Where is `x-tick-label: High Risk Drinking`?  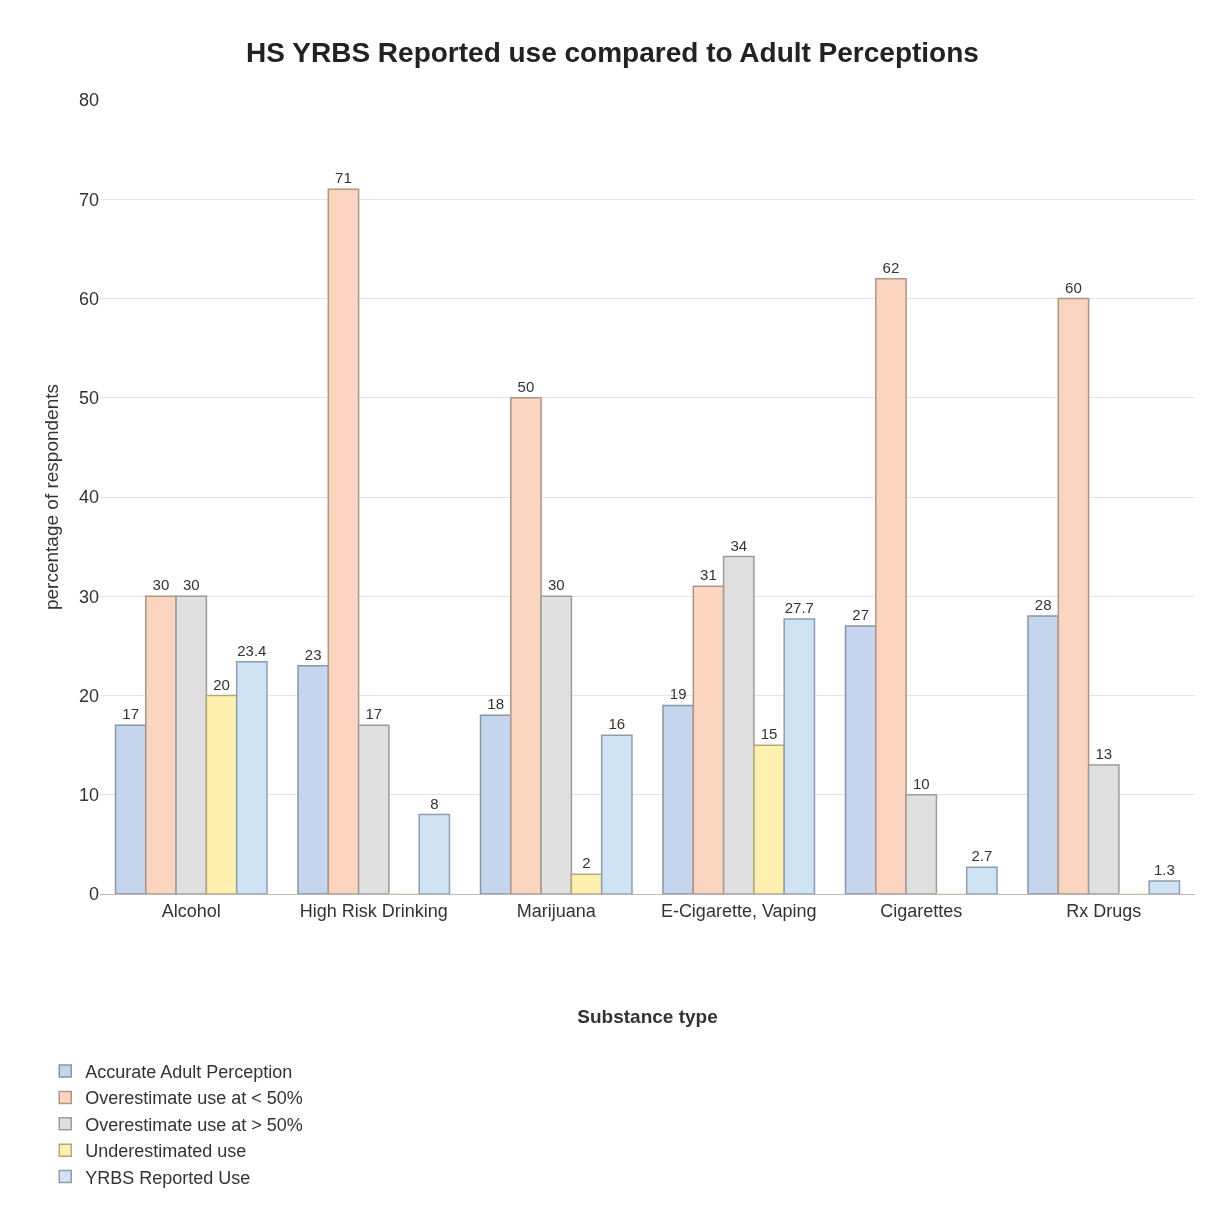
x-tick-label: High Risk Drinking is located at coordinates (373, 910).